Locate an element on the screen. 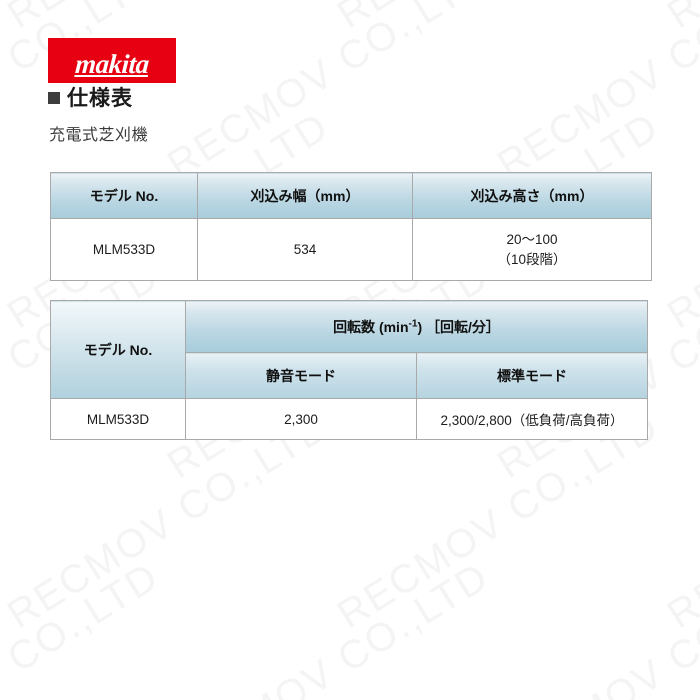  rotation-speed-label-main: 回転数 (min is located at coordinates (371, 326).